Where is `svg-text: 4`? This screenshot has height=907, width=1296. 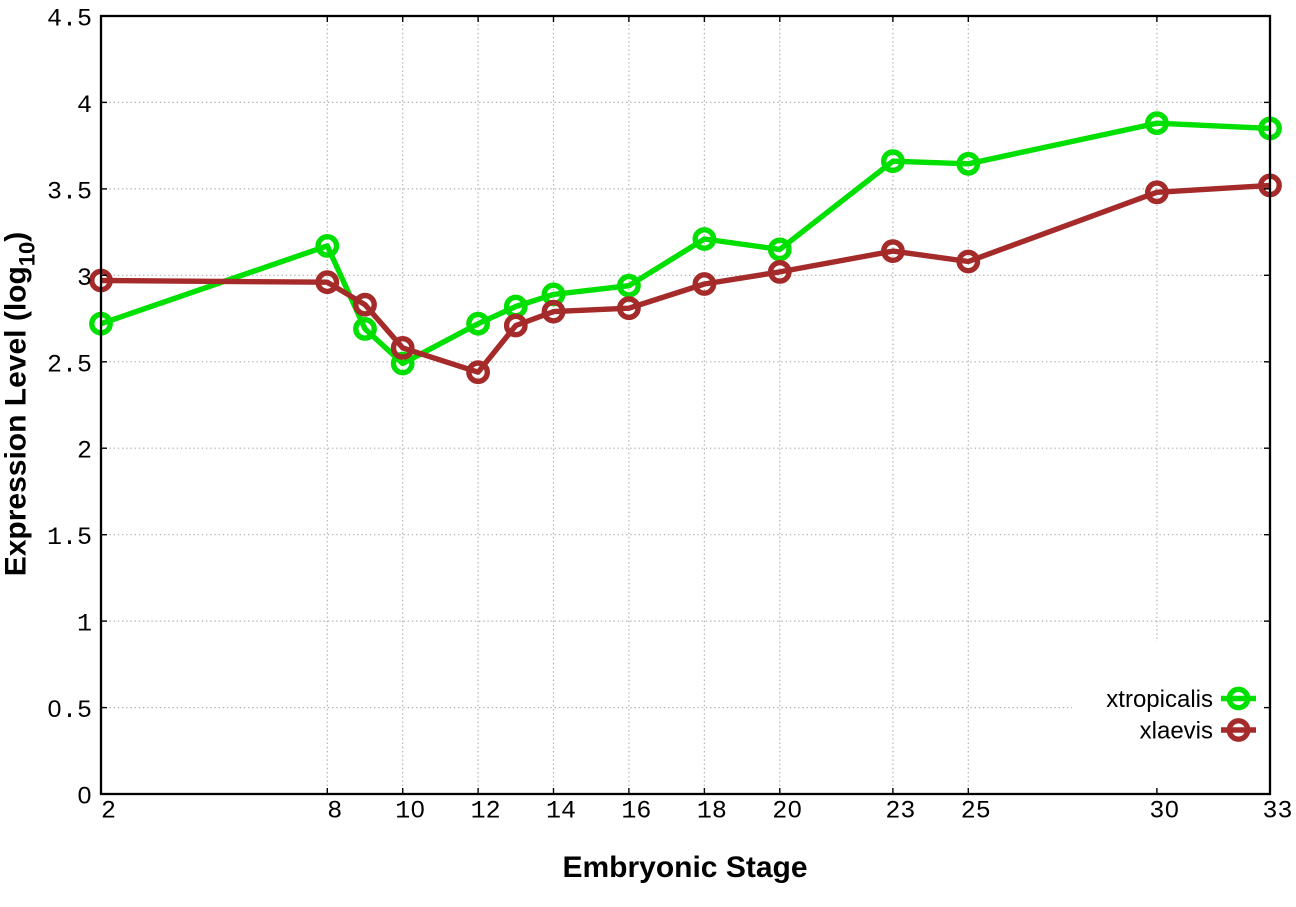
svg-text: 4 is located at coordinates (84, 105).